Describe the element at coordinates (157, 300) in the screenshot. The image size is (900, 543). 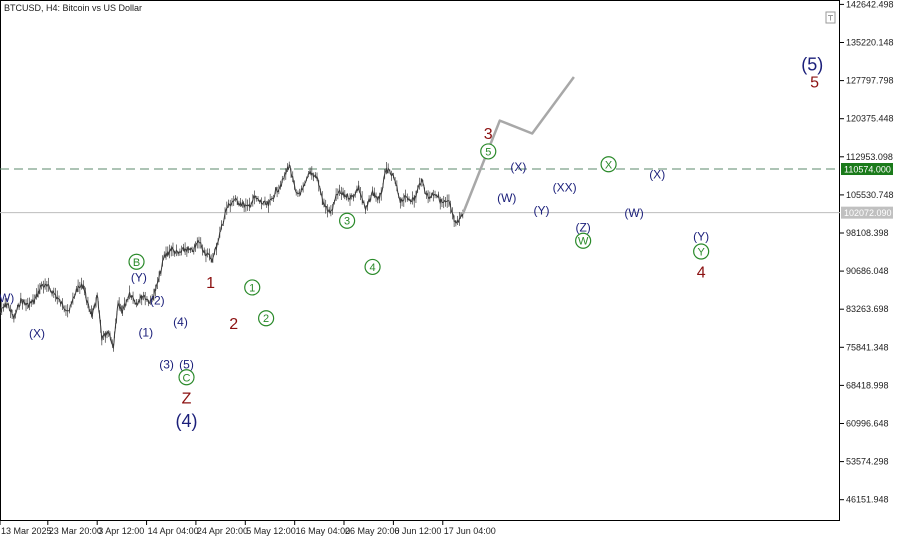
I see `wave-label: (2)` at that location.